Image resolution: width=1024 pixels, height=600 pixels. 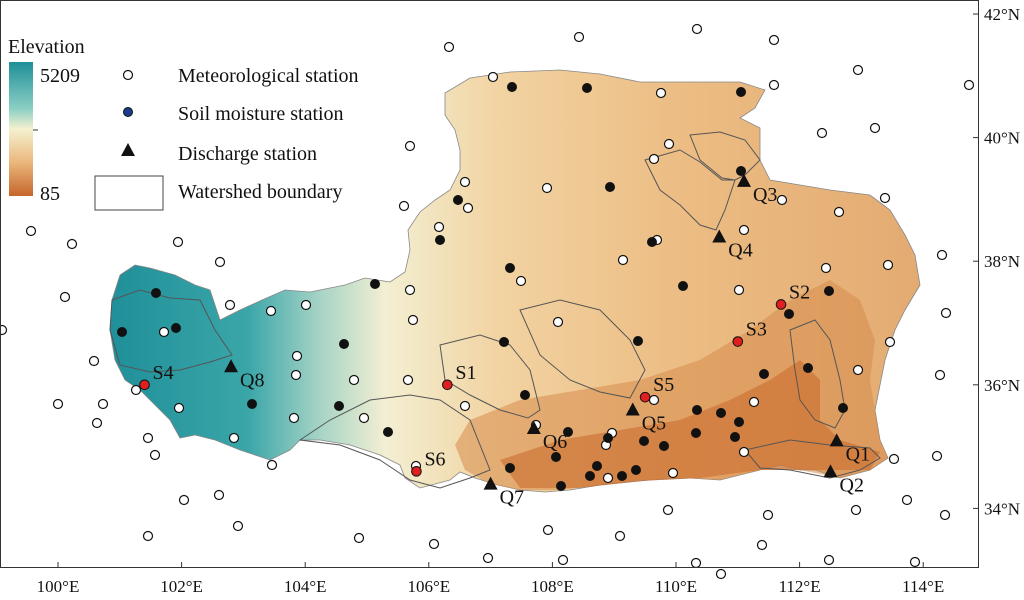 What do you see at coordinates (690, 424) in the screenshot?
I see `lowland-belt-core` at bounding box center [690, 424].